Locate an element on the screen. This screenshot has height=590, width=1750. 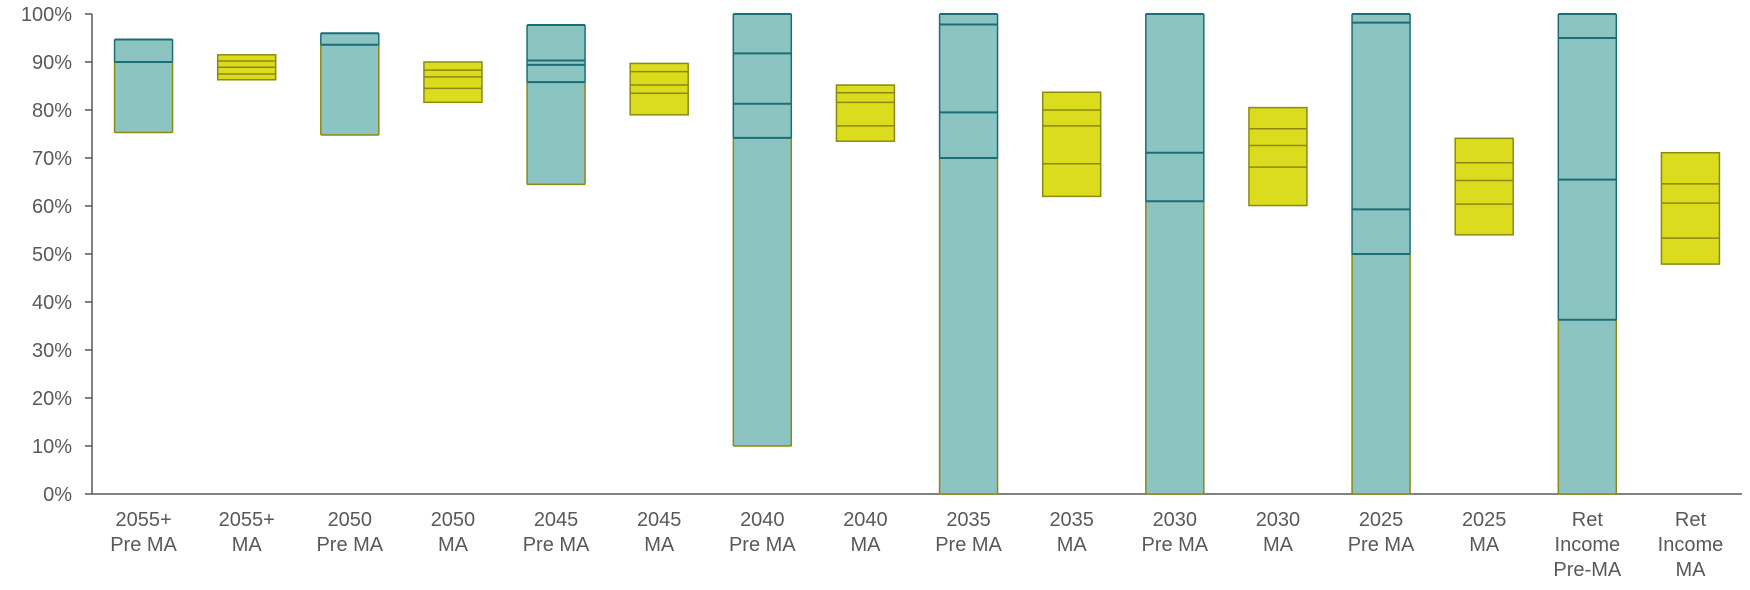
bar-2055-ma is located at coordinates (246, 67).